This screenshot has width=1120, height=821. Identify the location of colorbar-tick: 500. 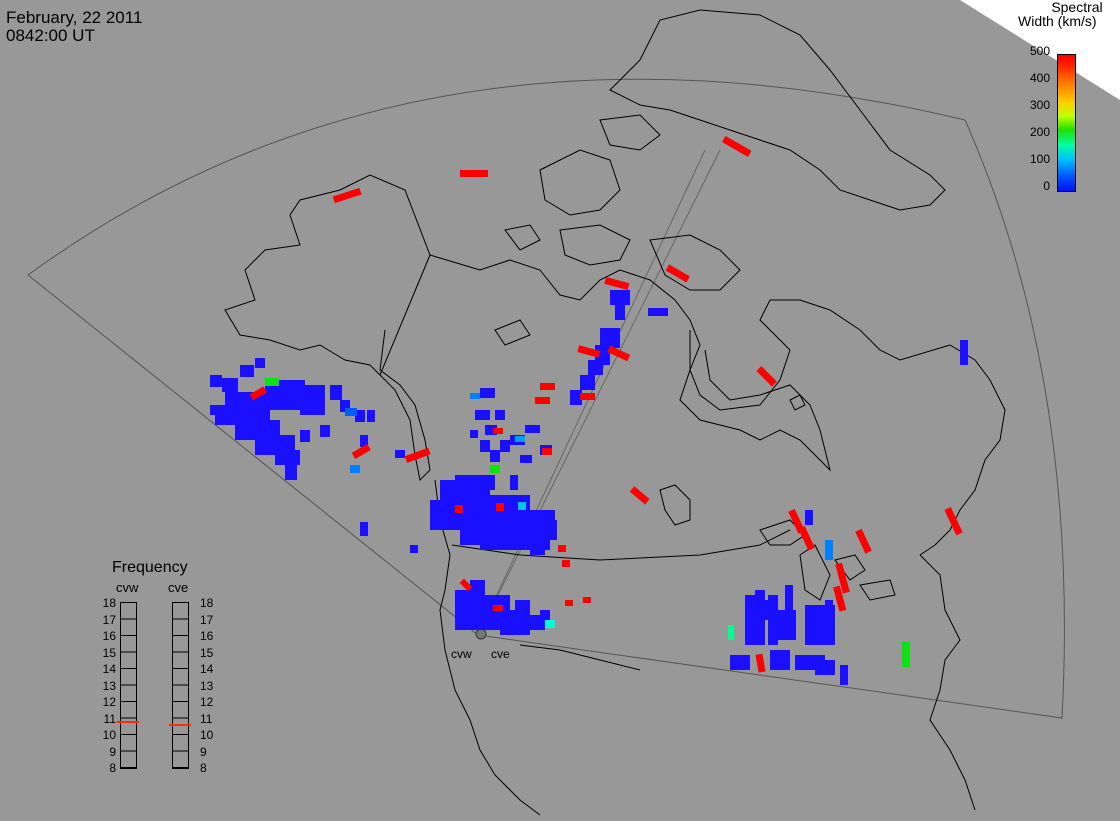
(1039, 51).